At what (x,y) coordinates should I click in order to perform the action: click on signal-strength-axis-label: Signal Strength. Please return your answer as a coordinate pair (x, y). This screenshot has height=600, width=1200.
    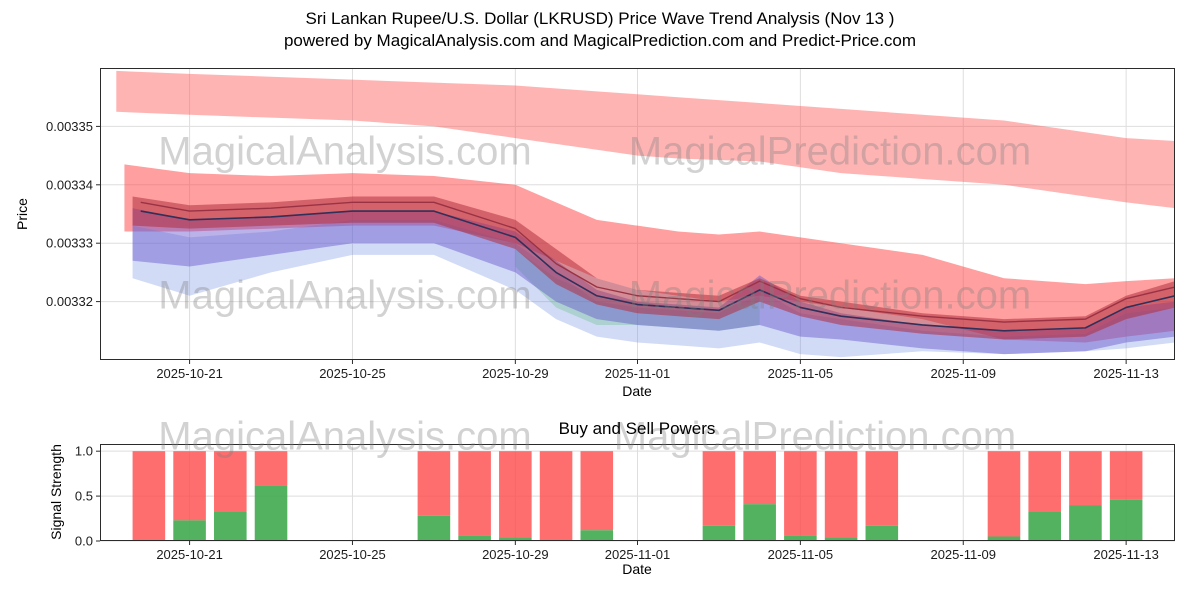
    Looking at the image, I should click on (56, 492).